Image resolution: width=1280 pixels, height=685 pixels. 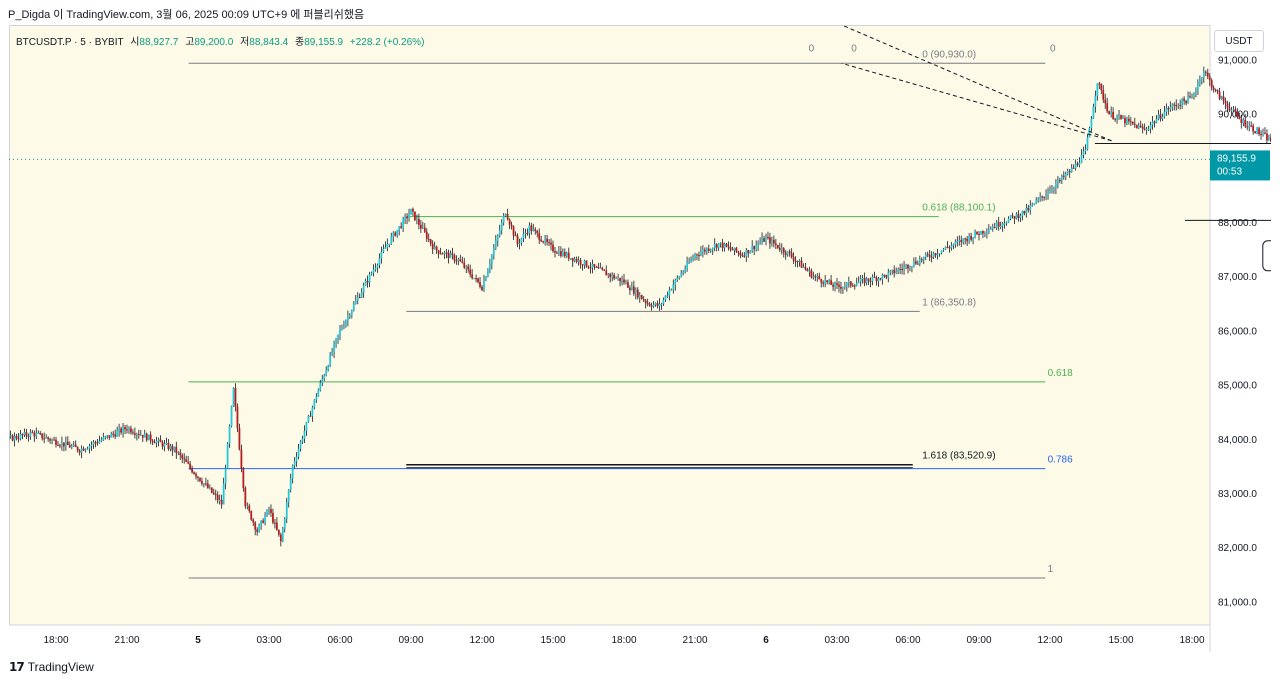 I want to click on level-label: 0 (90,930.0), so click(x=949, y=54).